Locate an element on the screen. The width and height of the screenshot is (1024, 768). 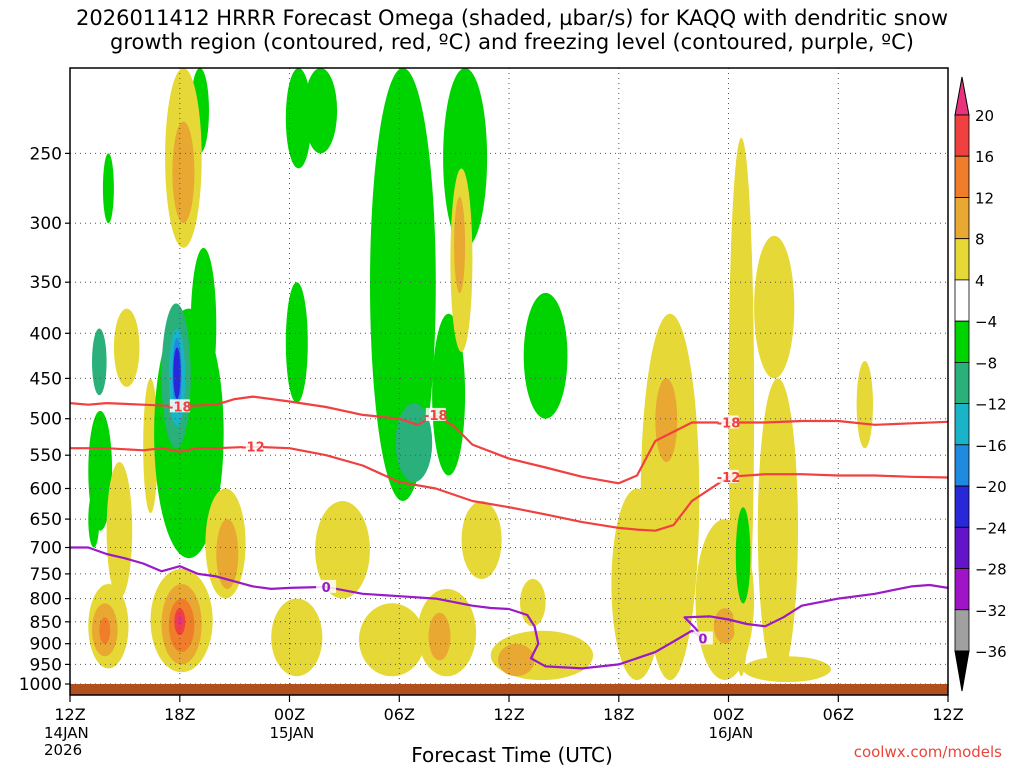
y-tick-label-750: 750 is located at coordinates (46, 575).